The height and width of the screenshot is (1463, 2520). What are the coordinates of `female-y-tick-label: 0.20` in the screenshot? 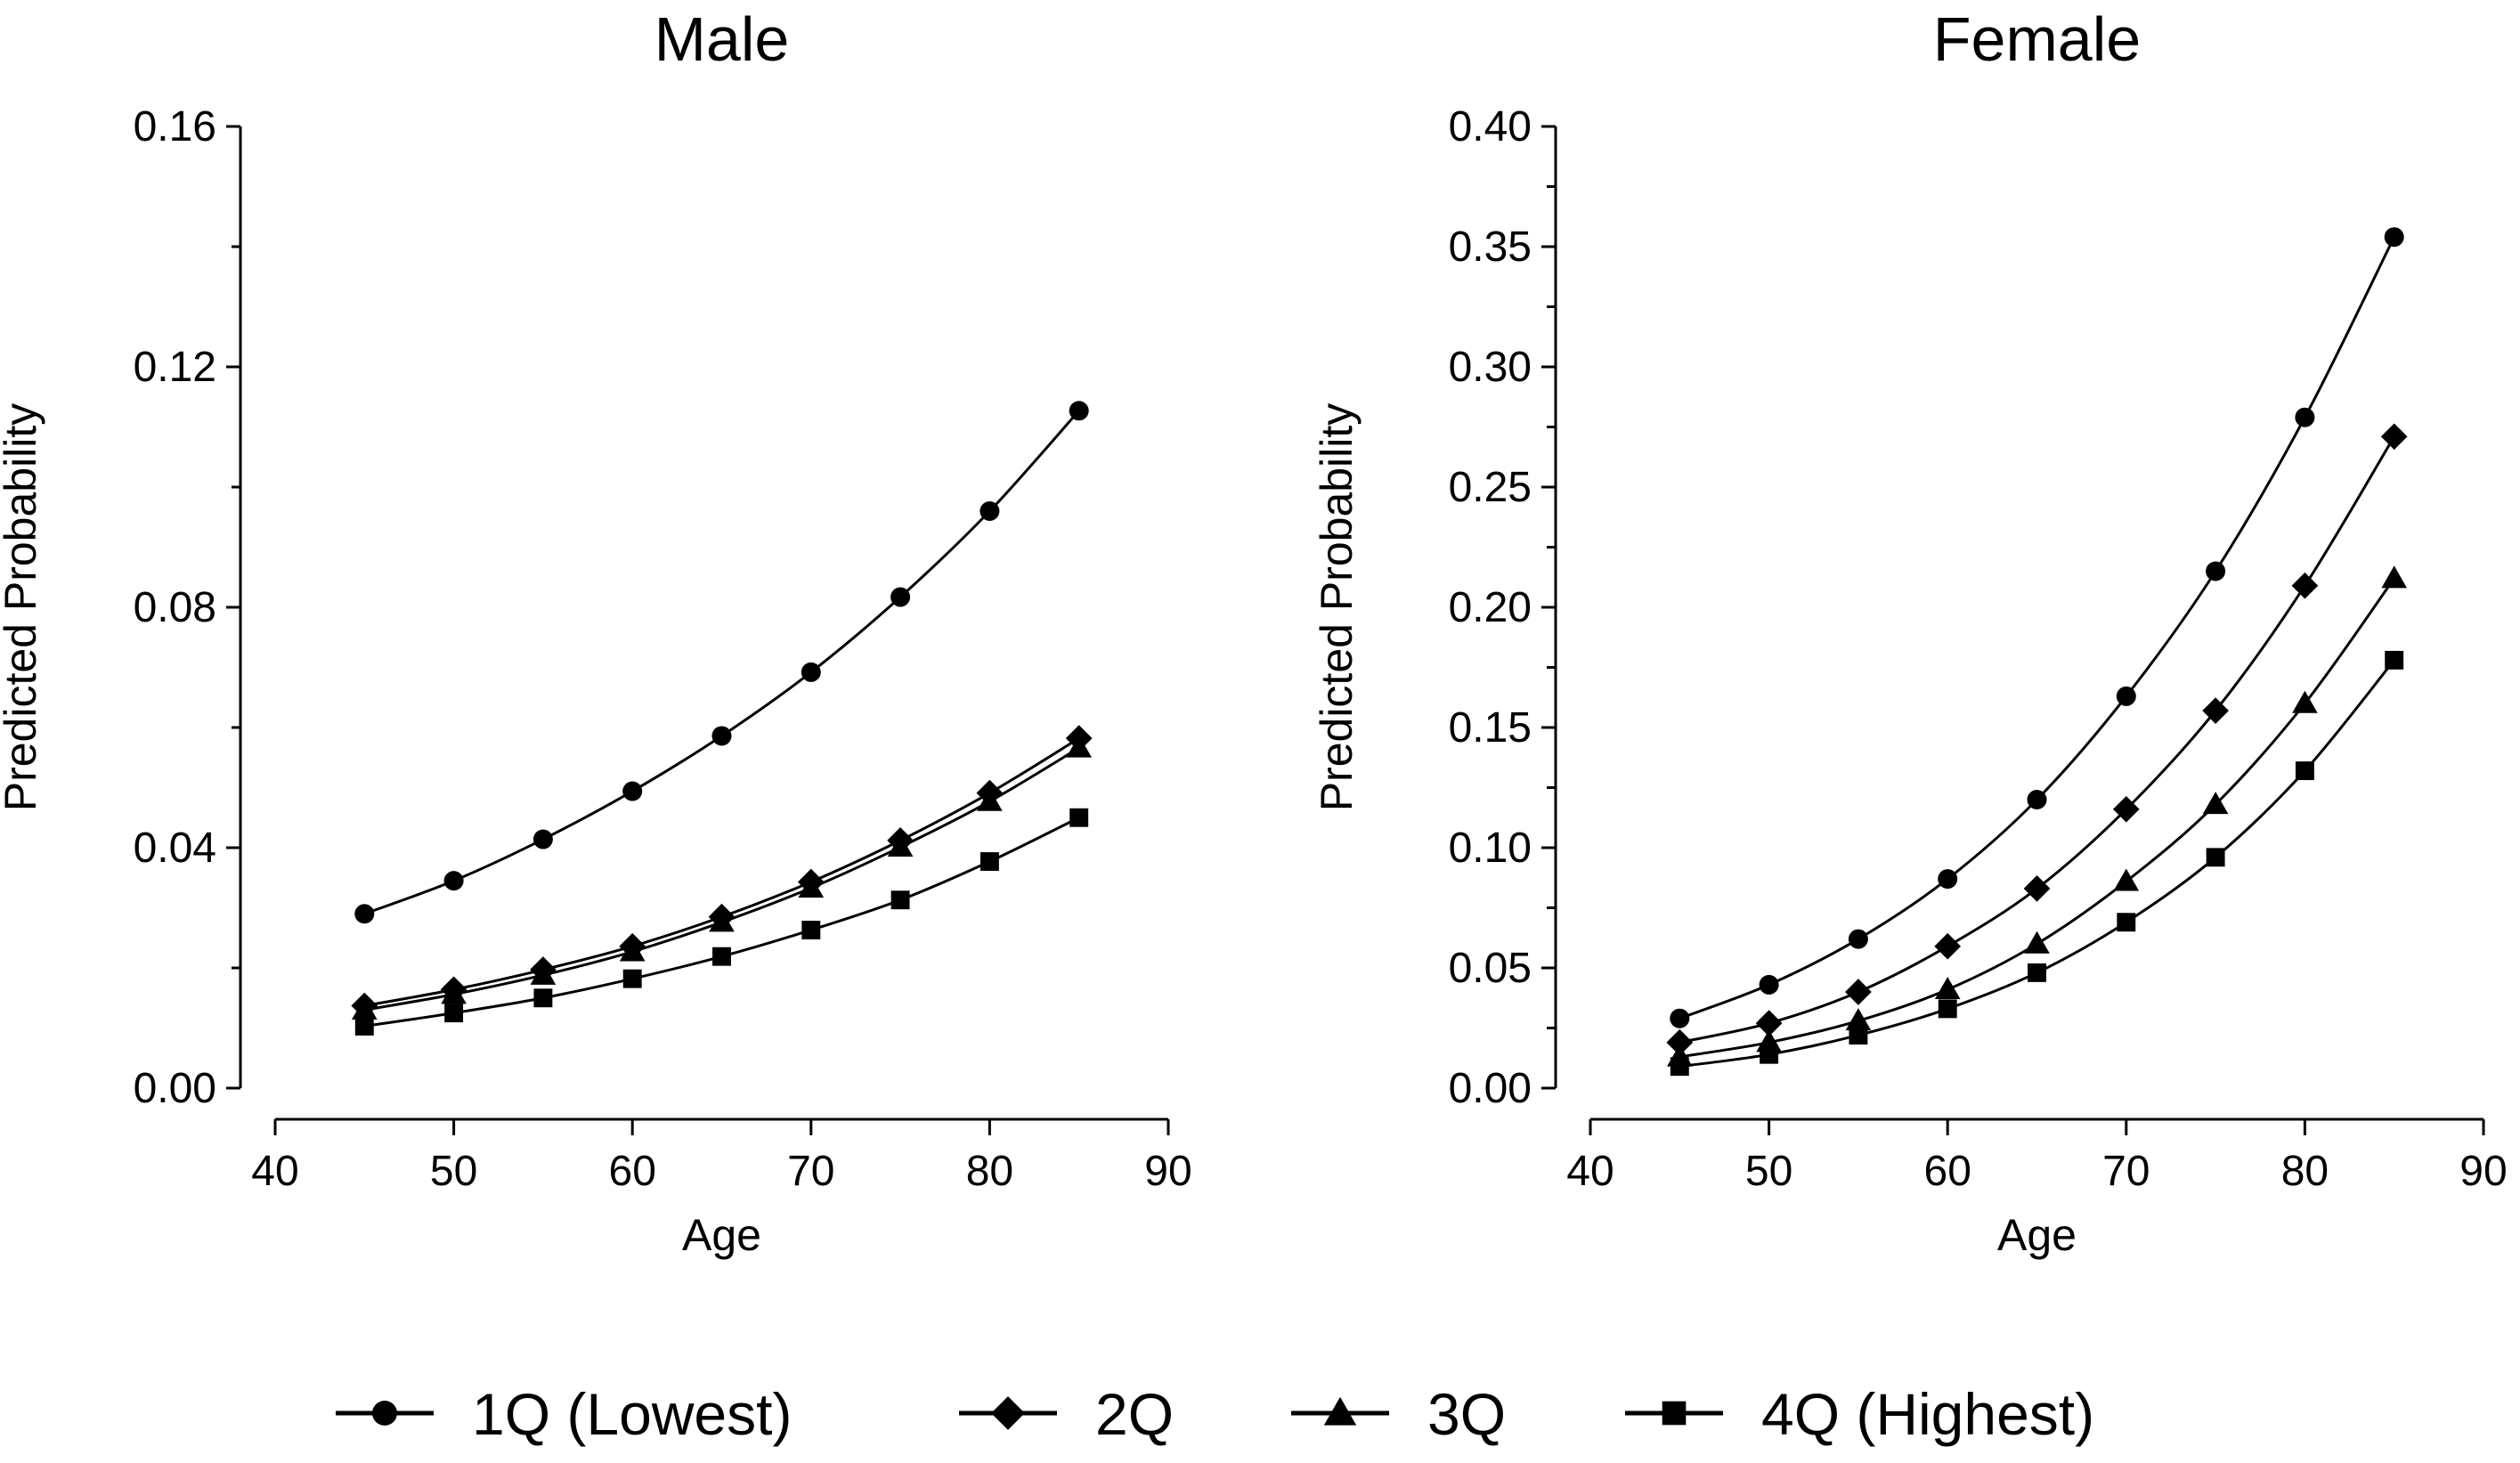 It's located at (1490, 607).